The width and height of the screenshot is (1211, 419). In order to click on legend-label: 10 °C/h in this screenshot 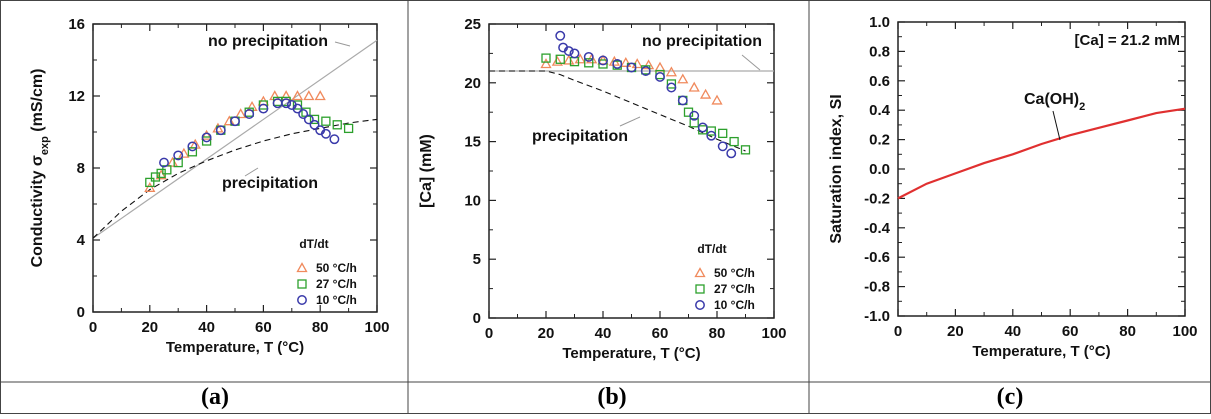, I will do `click(336, 300)`.